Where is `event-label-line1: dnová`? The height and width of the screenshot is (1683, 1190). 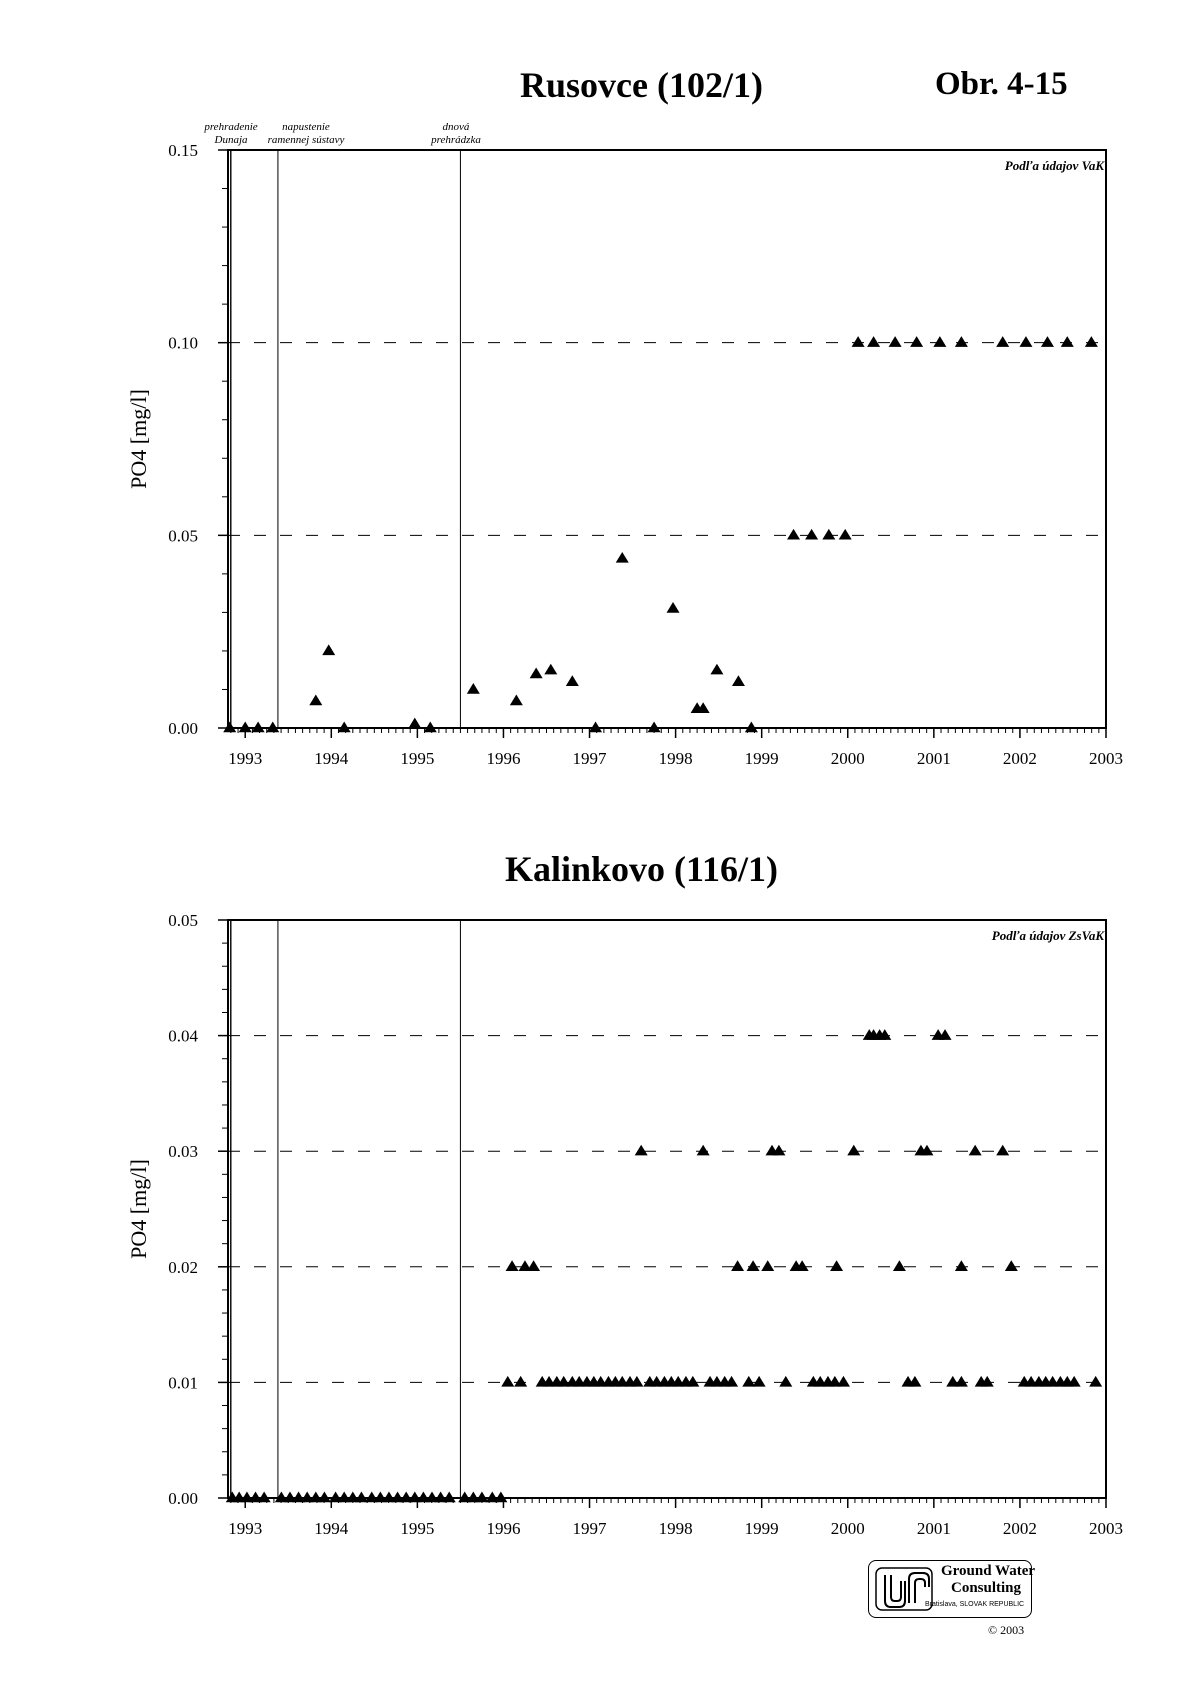
event-label-line1: dnová is located at coordinates (456, 127).